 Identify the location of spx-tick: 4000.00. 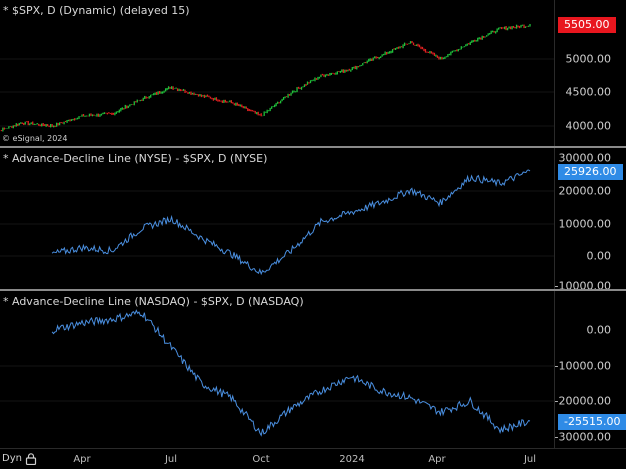
(588, 126).